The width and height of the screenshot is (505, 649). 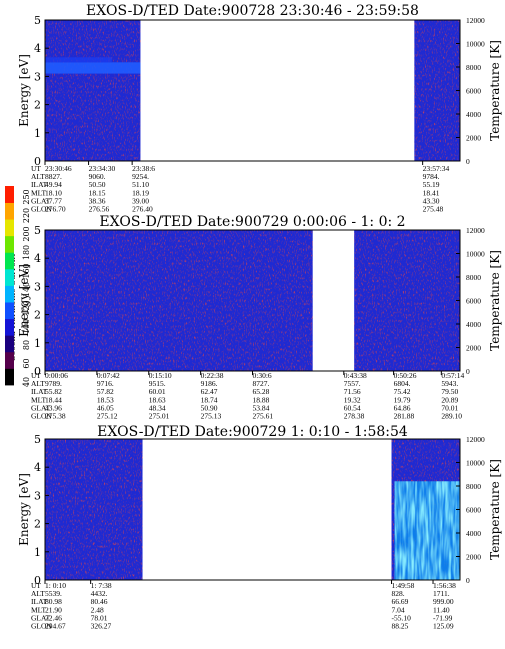 What do you see at coordinates (352, 407) in the screenshot?
I see `orbit-value: 60.54` at bounding box center [352, 407].